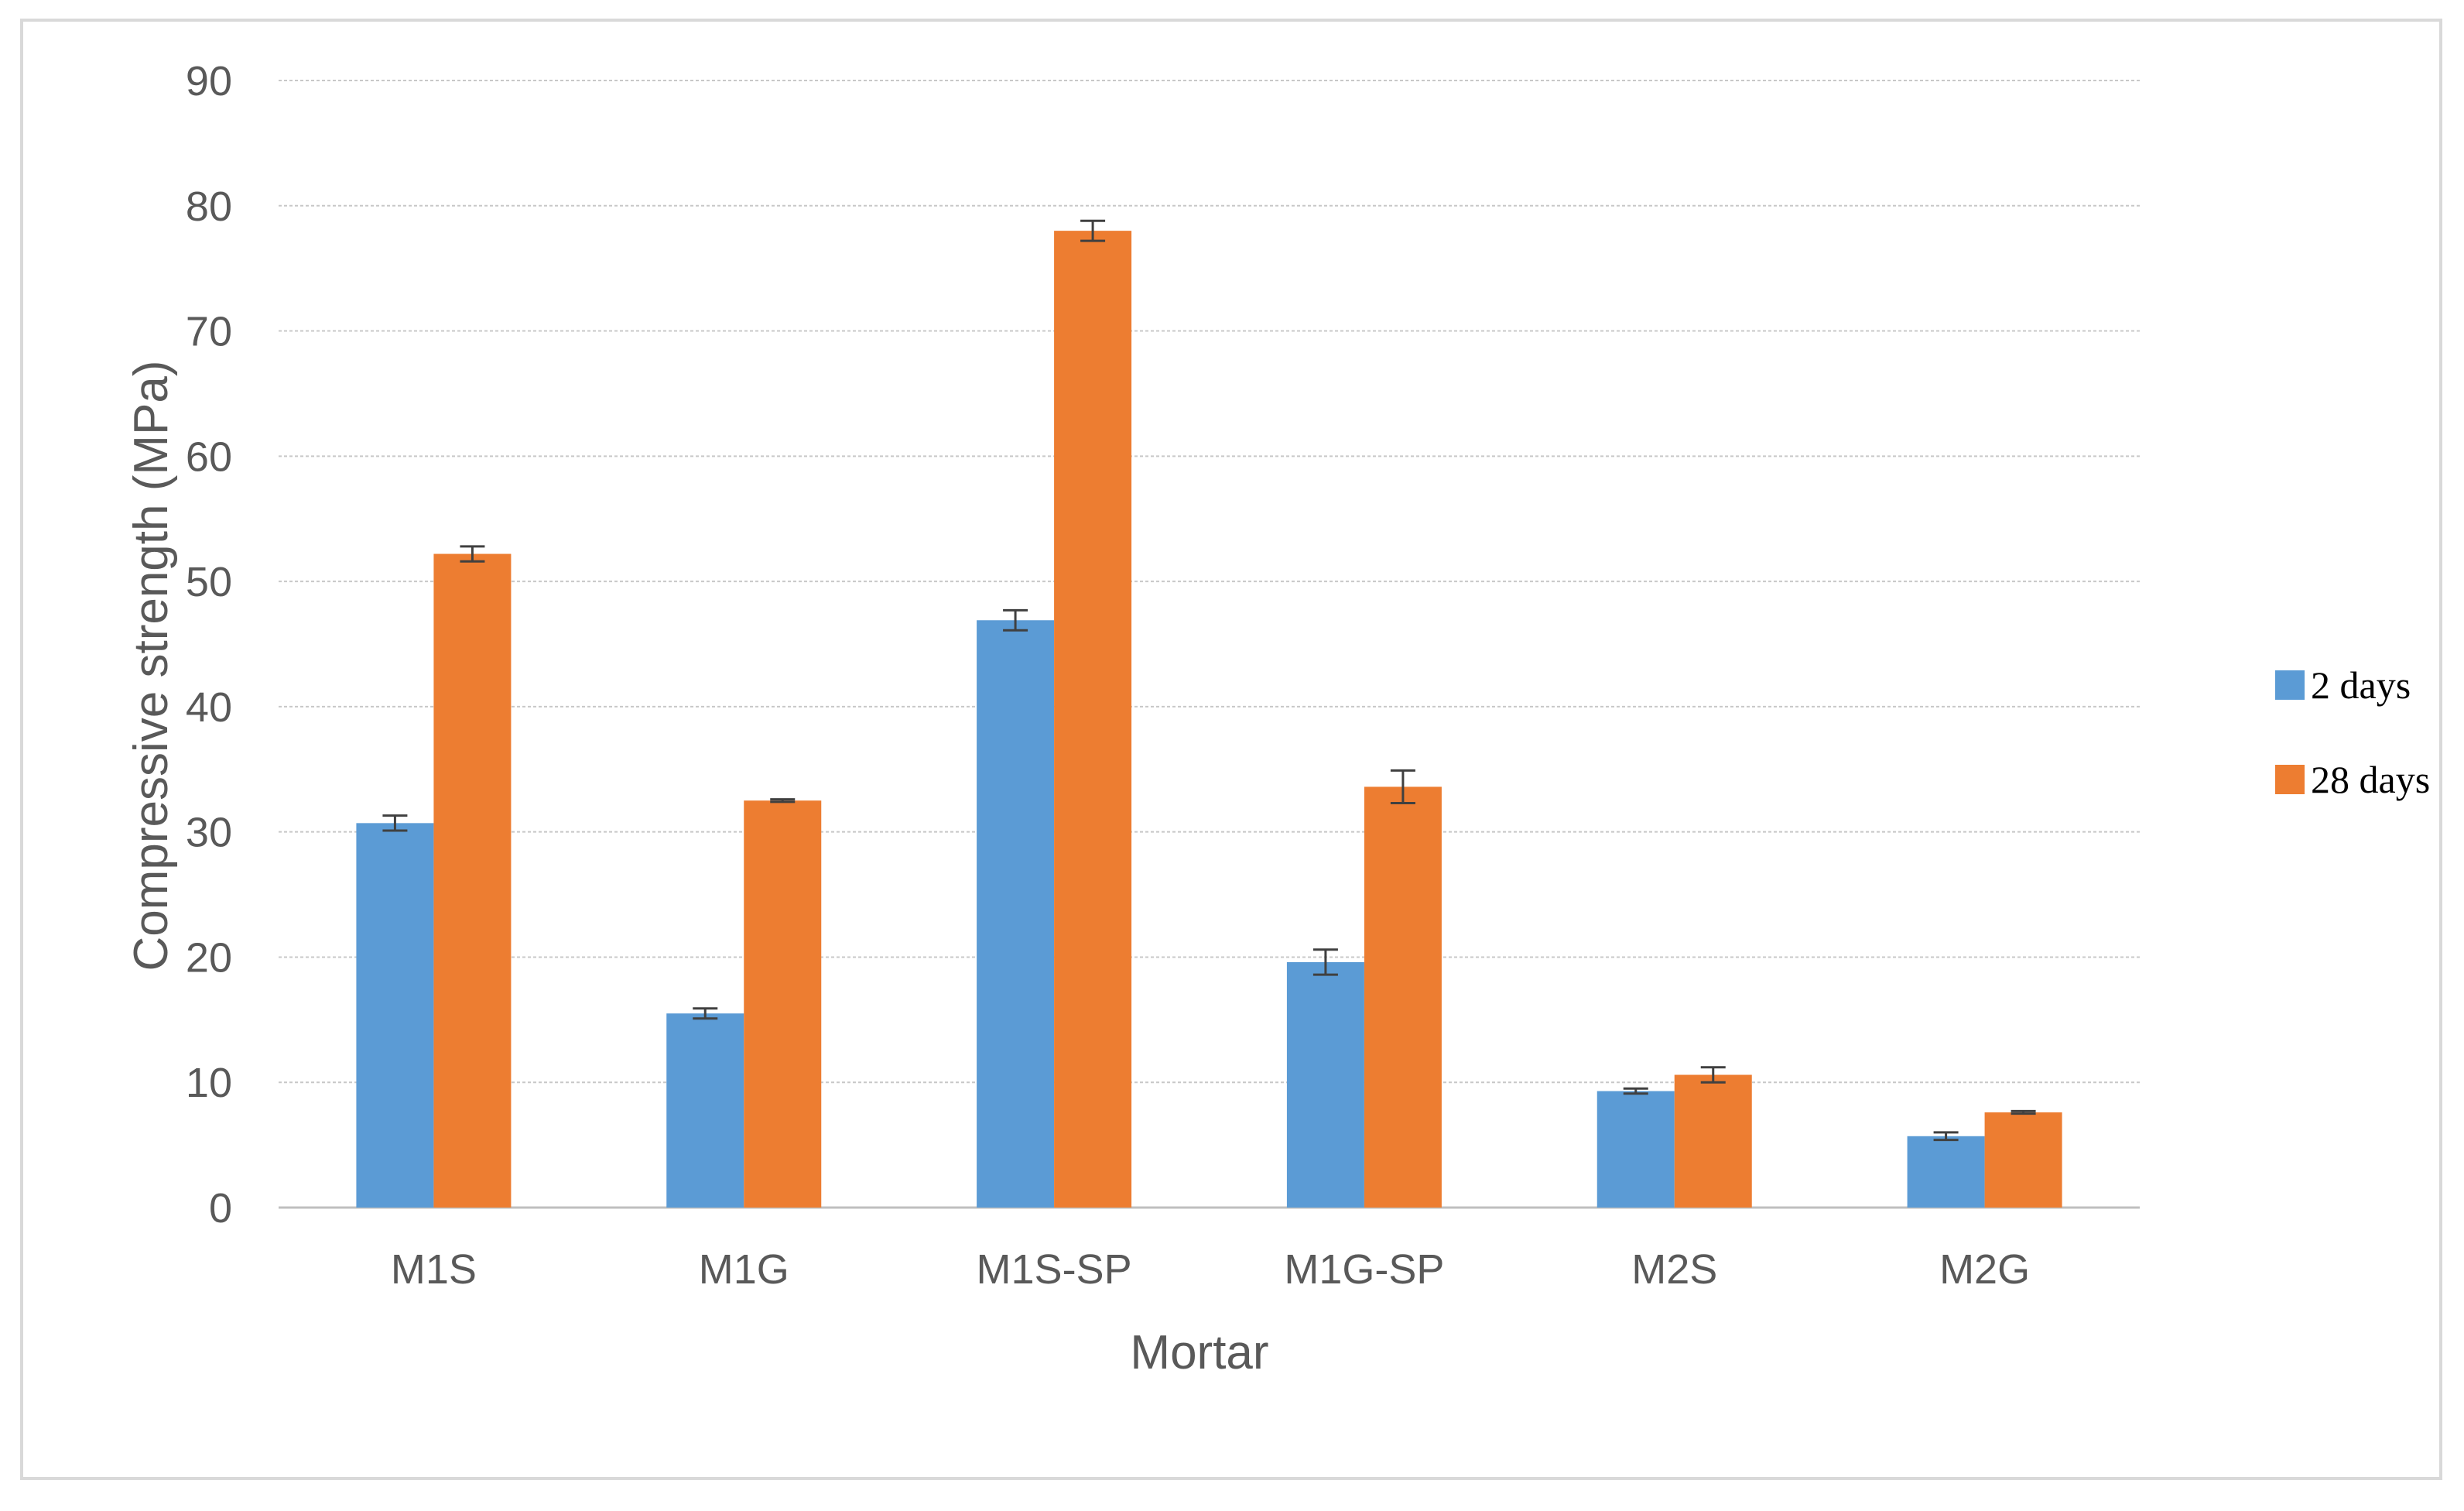 The height and width of the screenshot is (1511, 2464). What do you see at coordinates (209, 707) in the screenshot?
I see `y-tick-label: 40` at bounding box center [209, 707].